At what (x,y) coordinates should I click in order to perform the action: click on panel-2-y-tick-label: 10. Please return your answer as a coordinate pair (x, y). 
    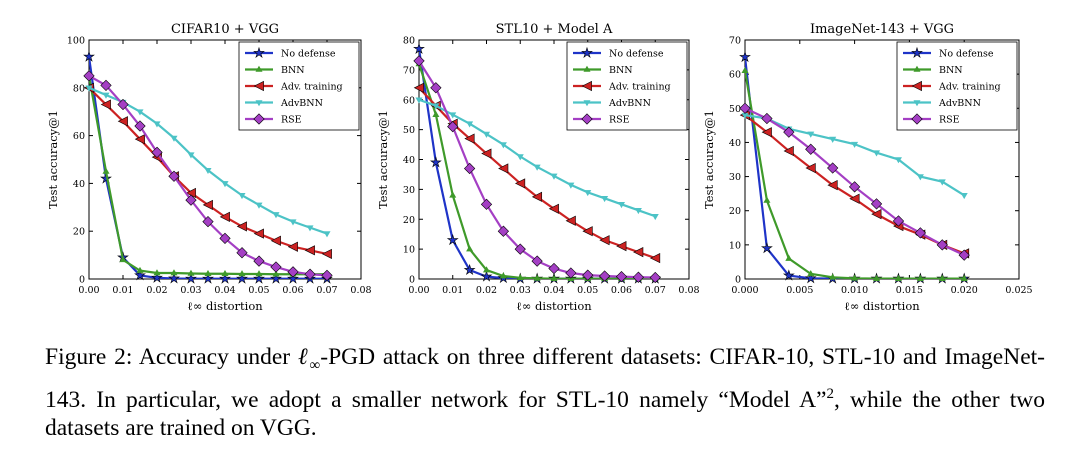
    Looking at the image, I should click on (409, 250).